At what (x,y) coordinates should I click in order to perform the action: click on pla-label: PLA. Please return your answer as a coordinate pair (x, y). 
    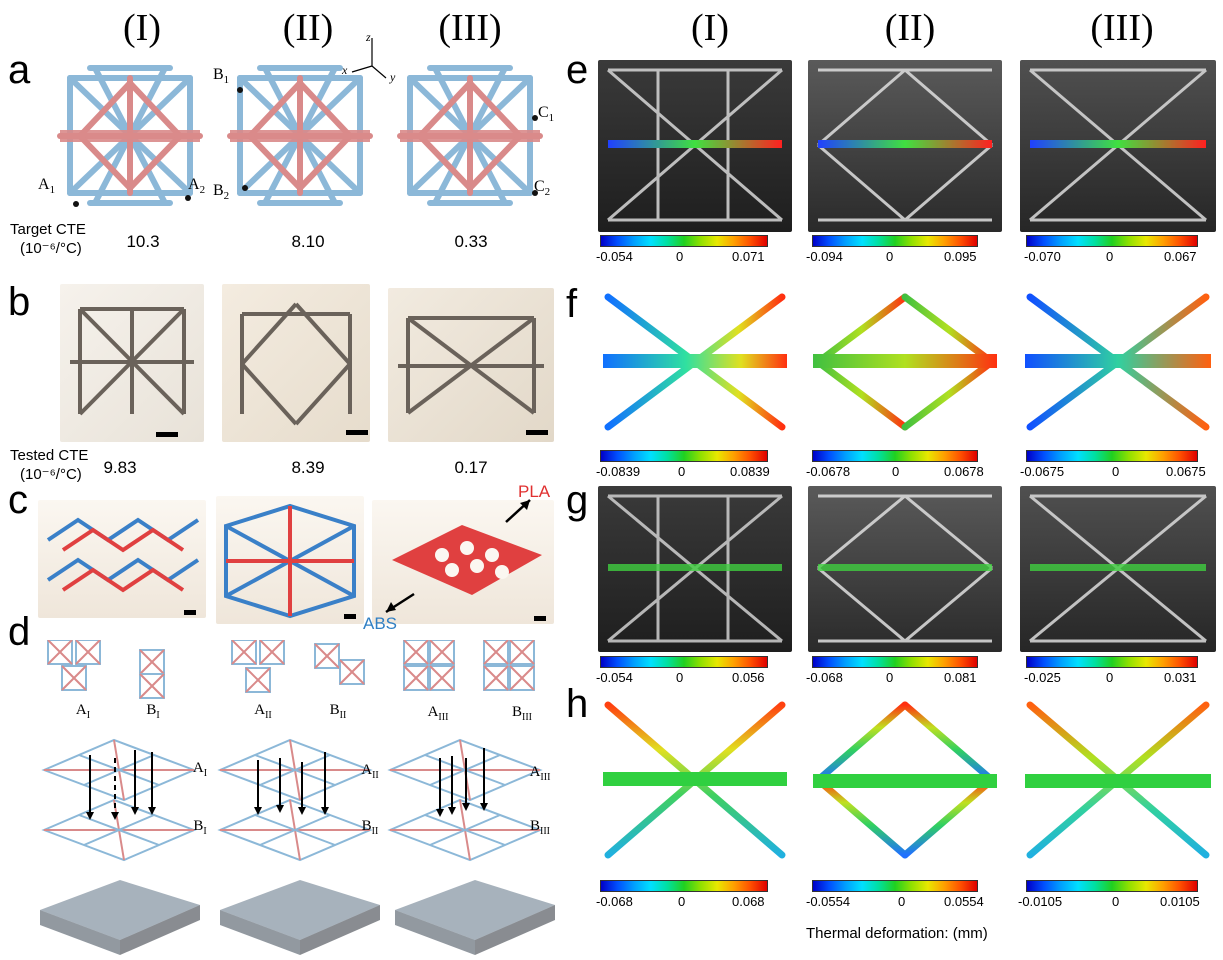
    Looking at the image, I should click on (534, 491).